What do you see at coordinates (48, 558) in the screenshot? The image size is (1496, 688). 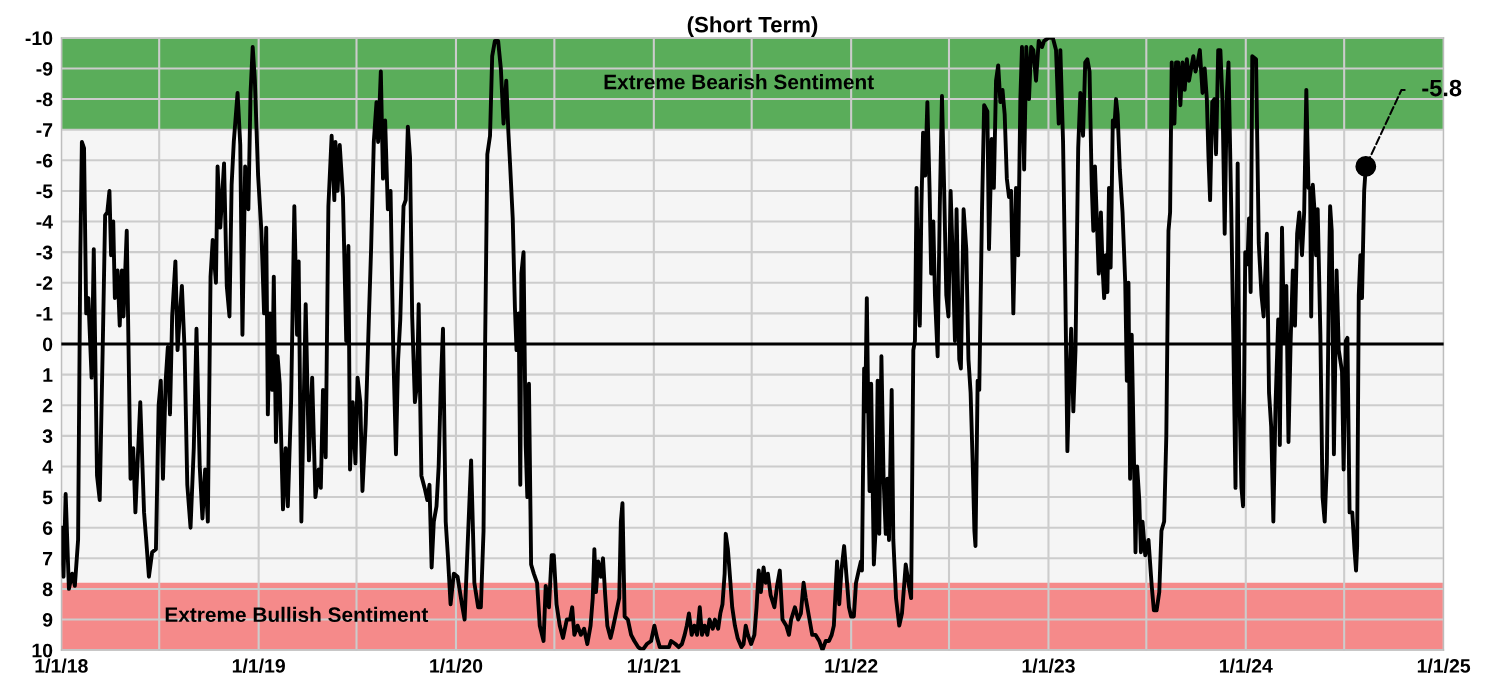 I see `y-tick-label: 7` at bounding box center [48, 558].